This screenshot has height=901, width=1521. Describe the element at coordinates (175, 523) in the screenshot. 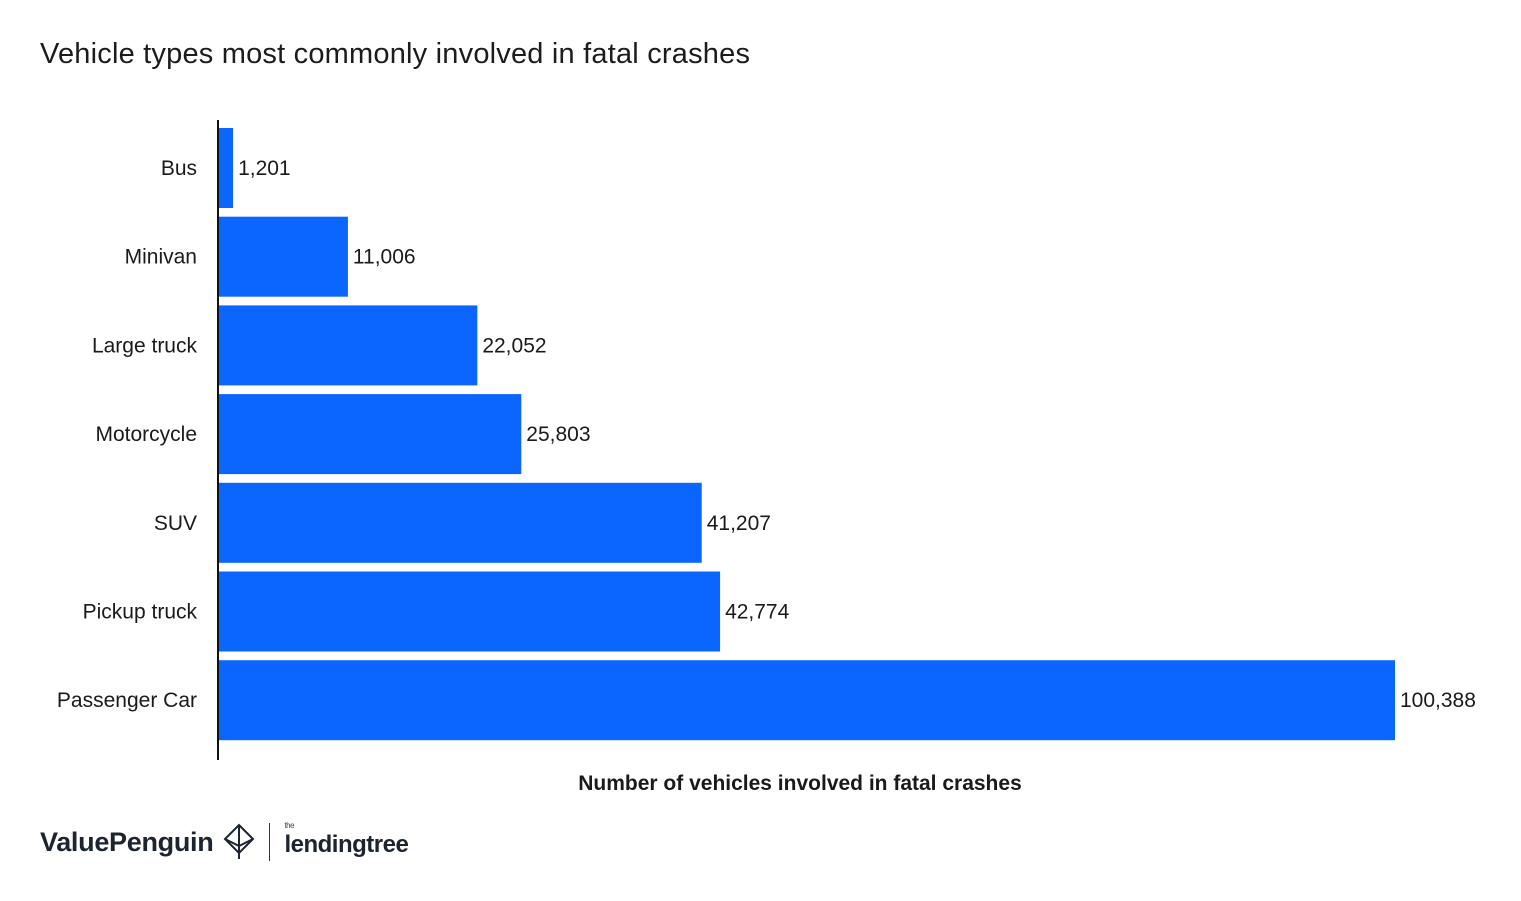

I see `category-label: SUV` at that location.